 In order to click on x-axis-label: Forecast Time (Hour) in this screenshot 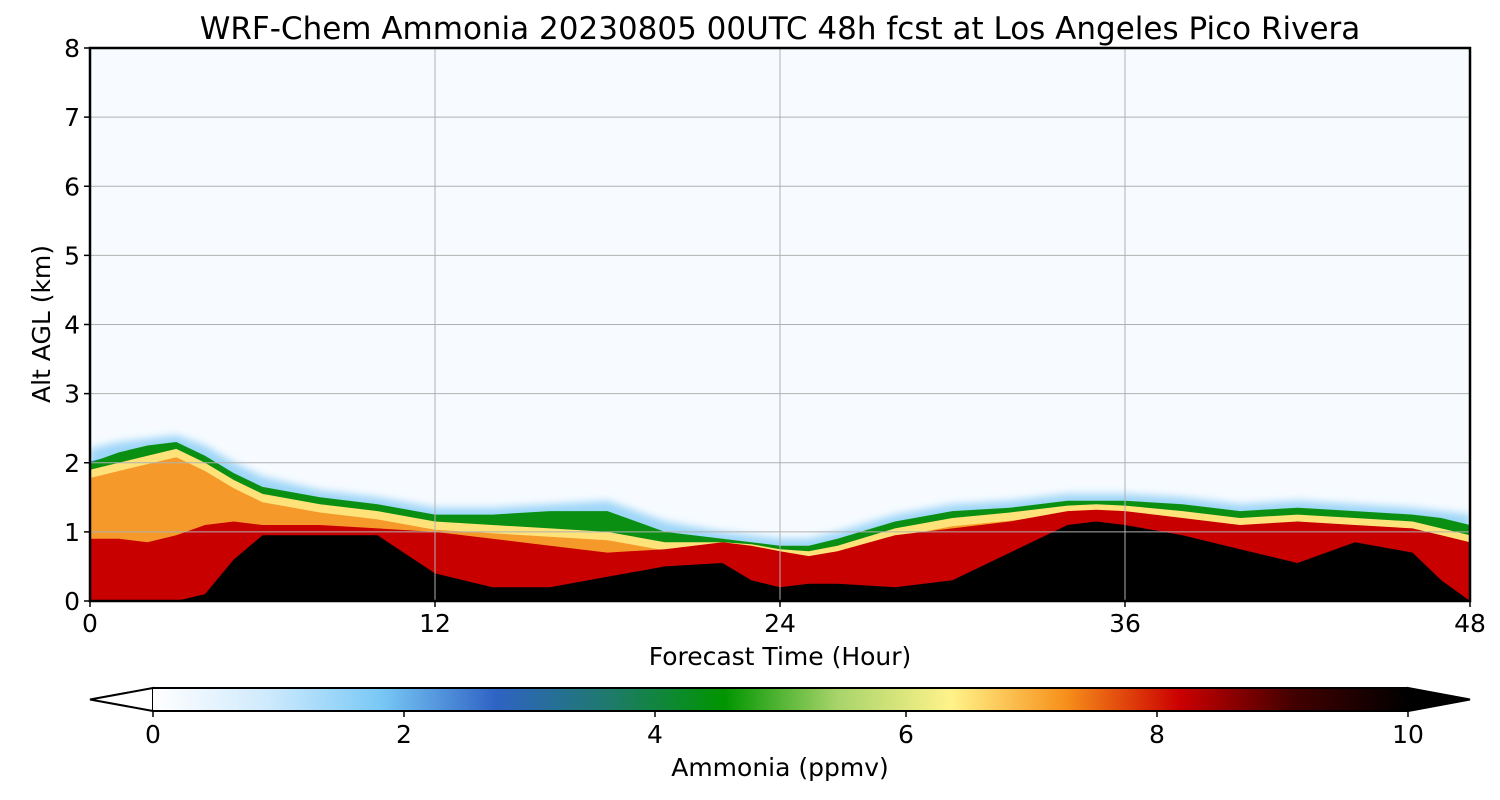, I will do `click(780, 656)`.